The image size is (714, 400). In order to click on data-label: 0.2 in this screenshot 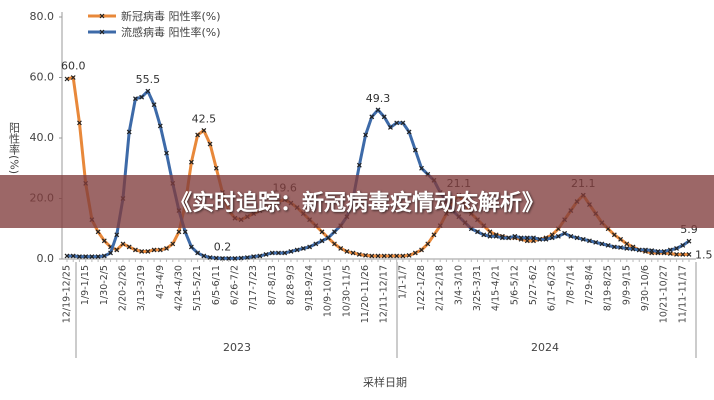, I will do `click(223, 246)`.